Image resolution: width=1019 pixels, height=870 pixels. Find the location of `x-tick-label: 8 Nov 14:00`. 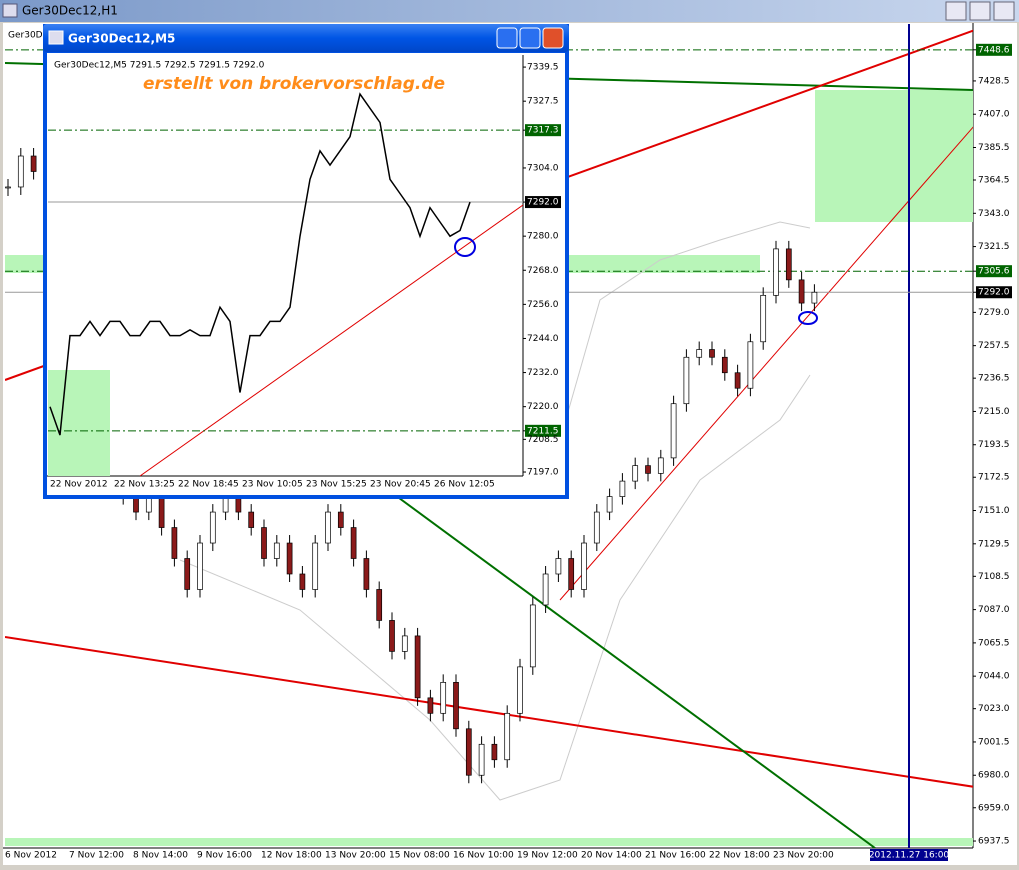

x-tick-label: 8 Nov 14:00 is located at coordinates (160, 856).